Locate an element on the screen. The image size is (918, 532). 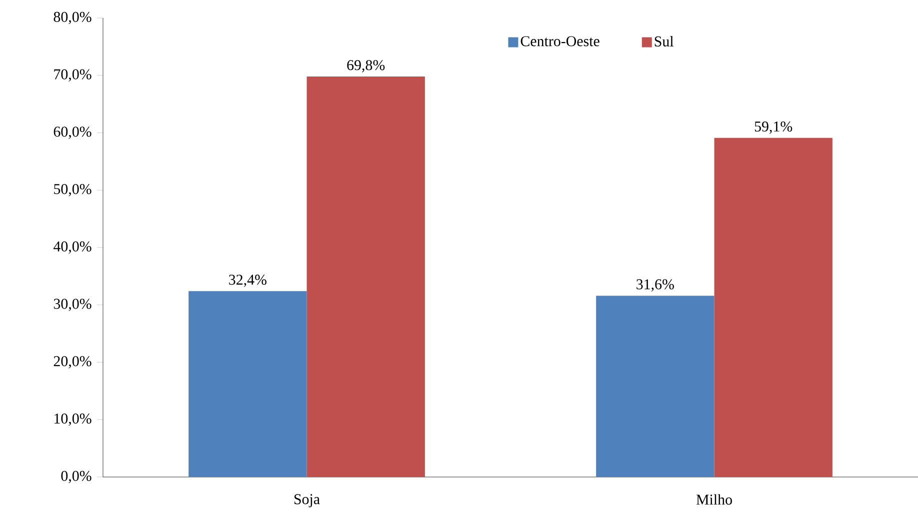
x-tick-label: Soja is located at coordinates (307, 501).